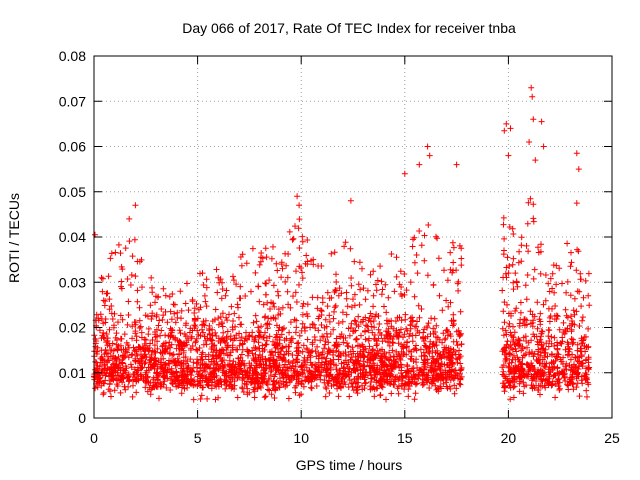  I want to click on y-tick-label: 0.02, so click(72, 328).